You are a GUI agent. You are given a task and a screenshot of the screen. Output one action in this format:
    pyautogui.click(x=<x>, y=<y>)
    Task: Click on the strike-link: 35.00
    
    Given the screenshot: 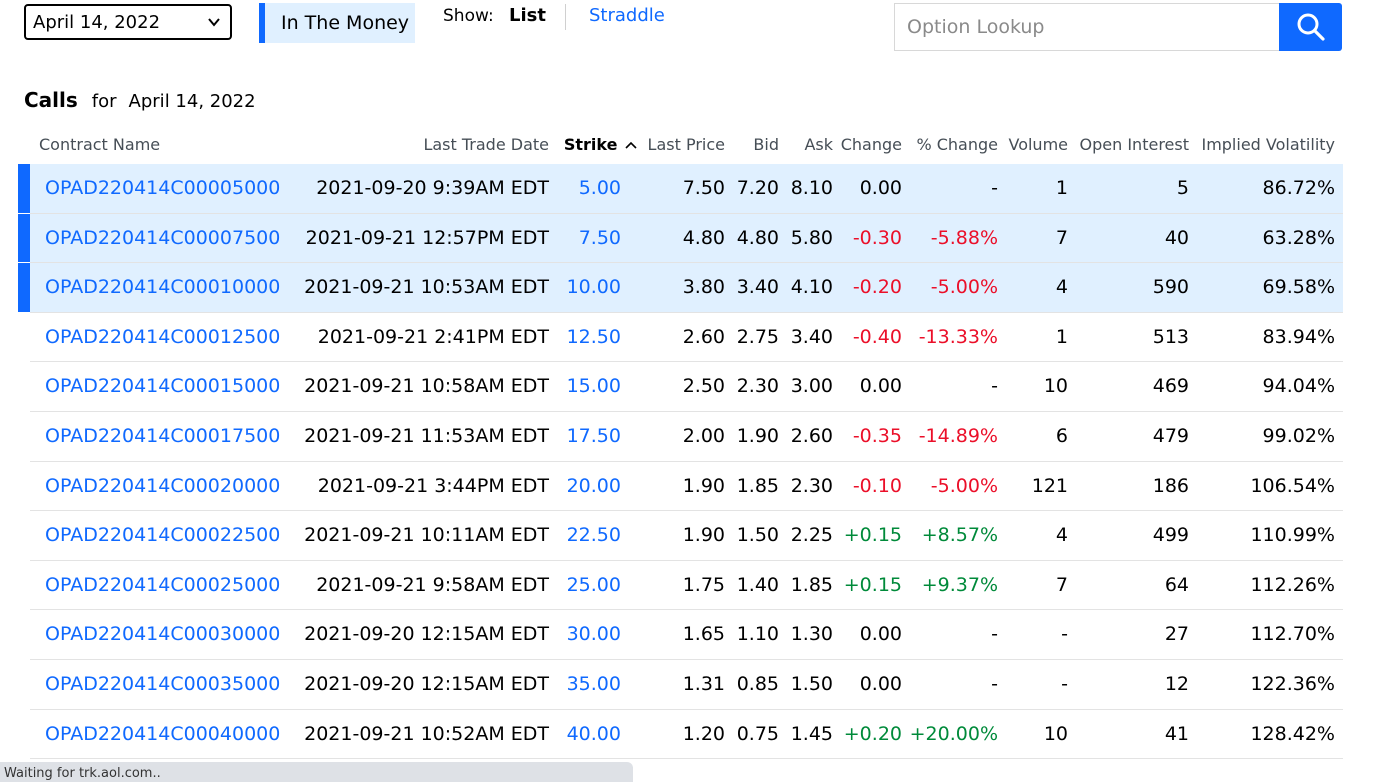 What is the action you would take?
    pyautogui.click(x=593, y=683)
    